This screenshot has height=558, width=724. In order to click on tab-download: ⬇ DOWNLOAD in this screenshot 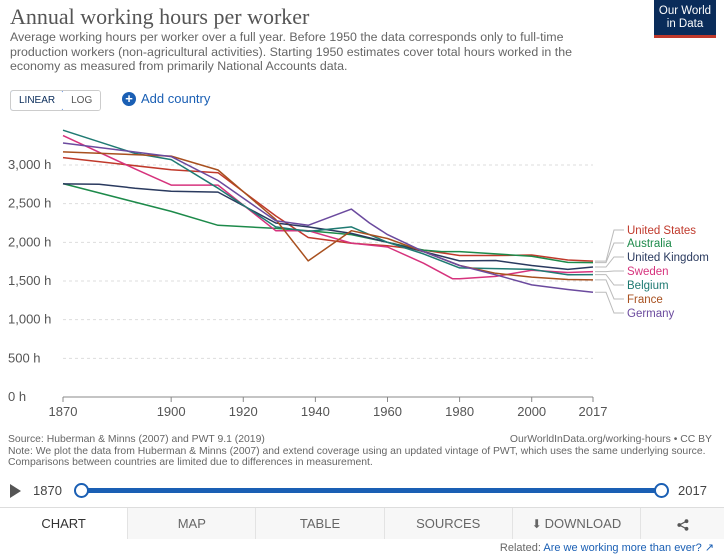, I will do `click(576, 523)`.